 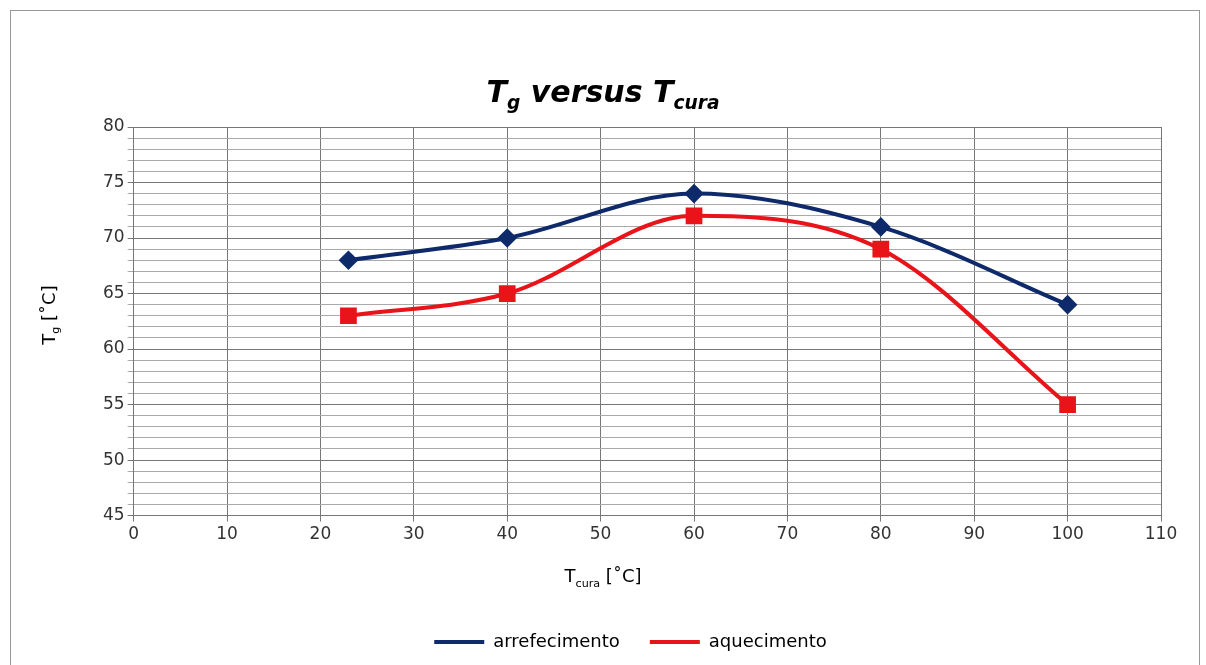 What do you see at coordinates (113, 402) in the screenshot?
I see `y-tick-label: 55` at bounding box center [113, 402].